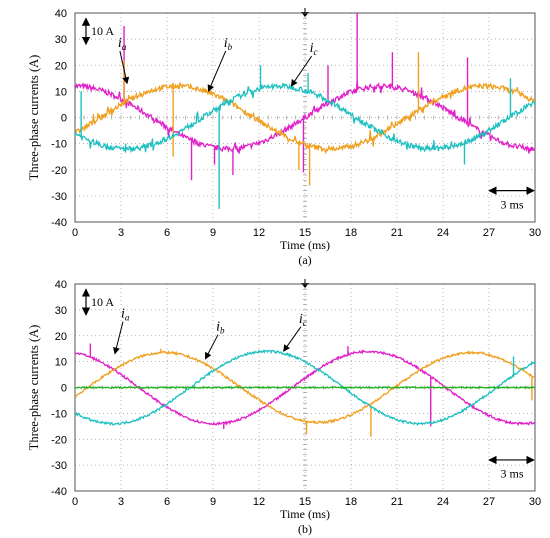 The height and width of the screenshot is (538, 550). I want to click on series-group, so click(305, 390).